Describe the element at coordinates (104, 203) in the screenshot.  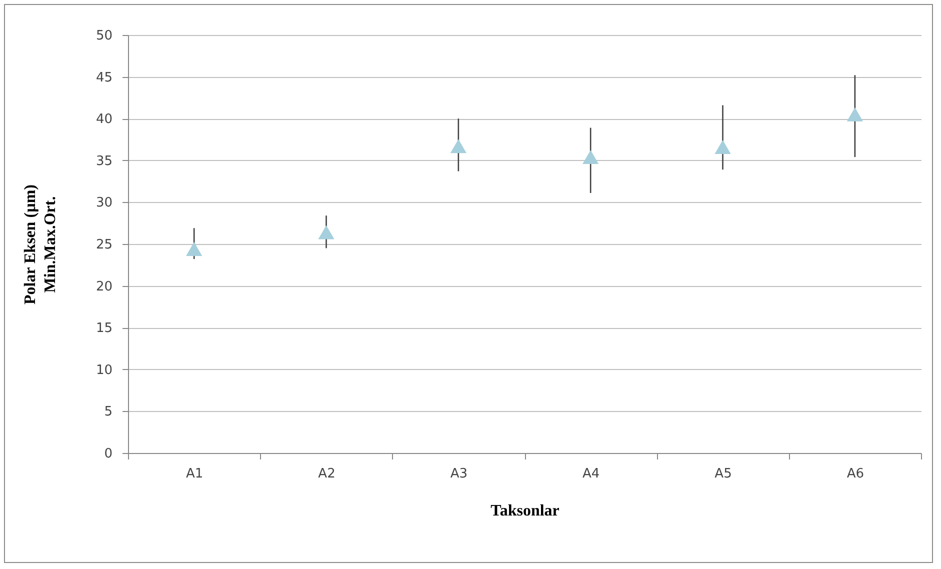
I see `y-tick-label: 30` at that location.